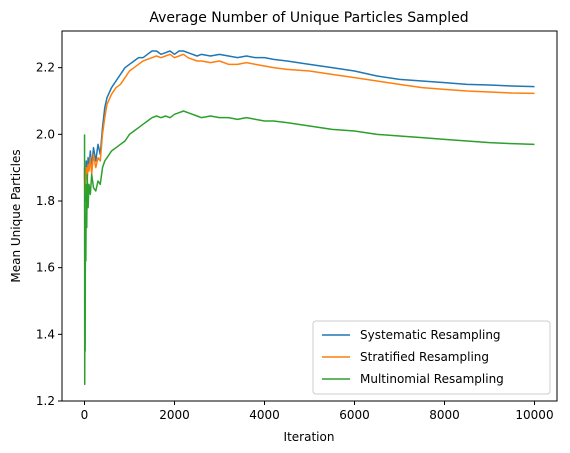 Image resolution: width=570 pixels, height=453 pixels. What do you see at coordinates (534, 415) in the screenshot?
I see `x-tick-label: 10000` at bounding box center [534, 415].